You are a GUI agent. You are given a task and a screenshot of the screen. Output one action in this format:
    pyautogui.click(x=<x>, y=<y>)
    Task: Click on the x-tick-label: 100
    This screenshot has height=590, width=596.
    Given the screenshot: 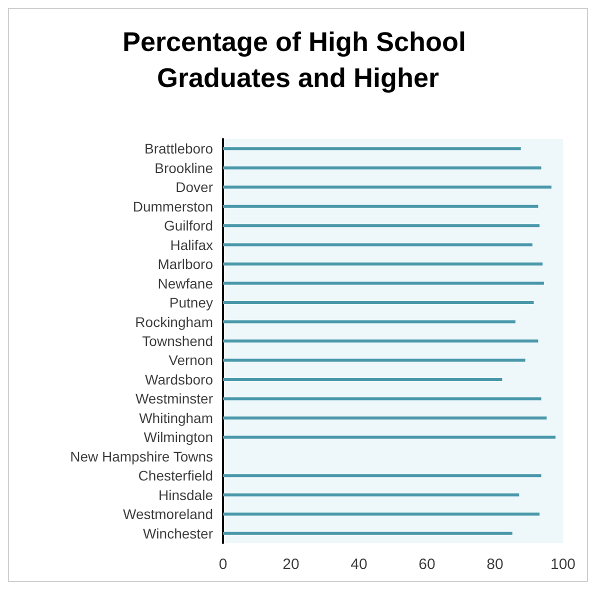 What is the action you would take?
    pyautogui.click(x=563, y=564)
    